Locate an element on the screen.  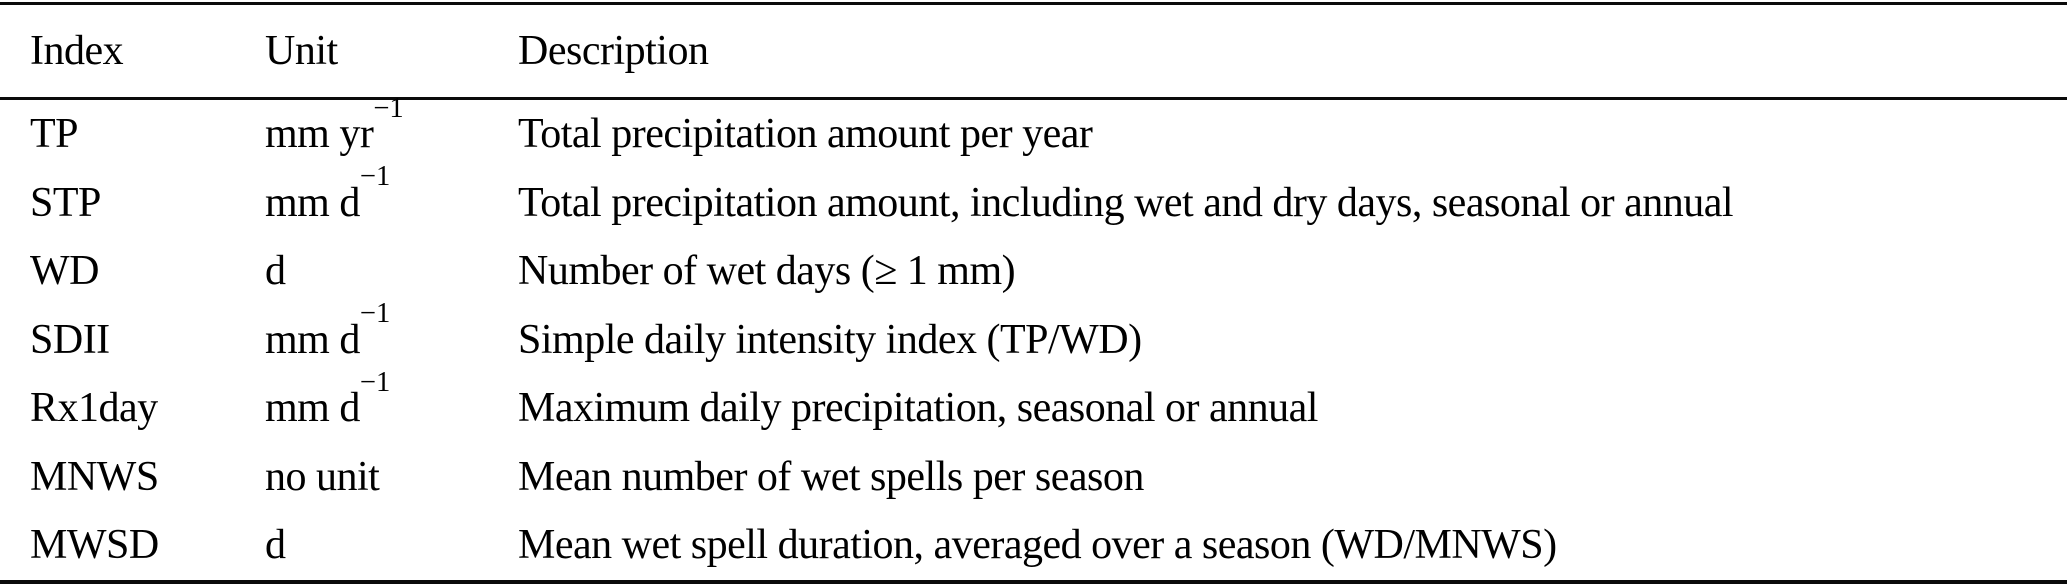
unit-cell: no unit is located at coordinates (391, 477).